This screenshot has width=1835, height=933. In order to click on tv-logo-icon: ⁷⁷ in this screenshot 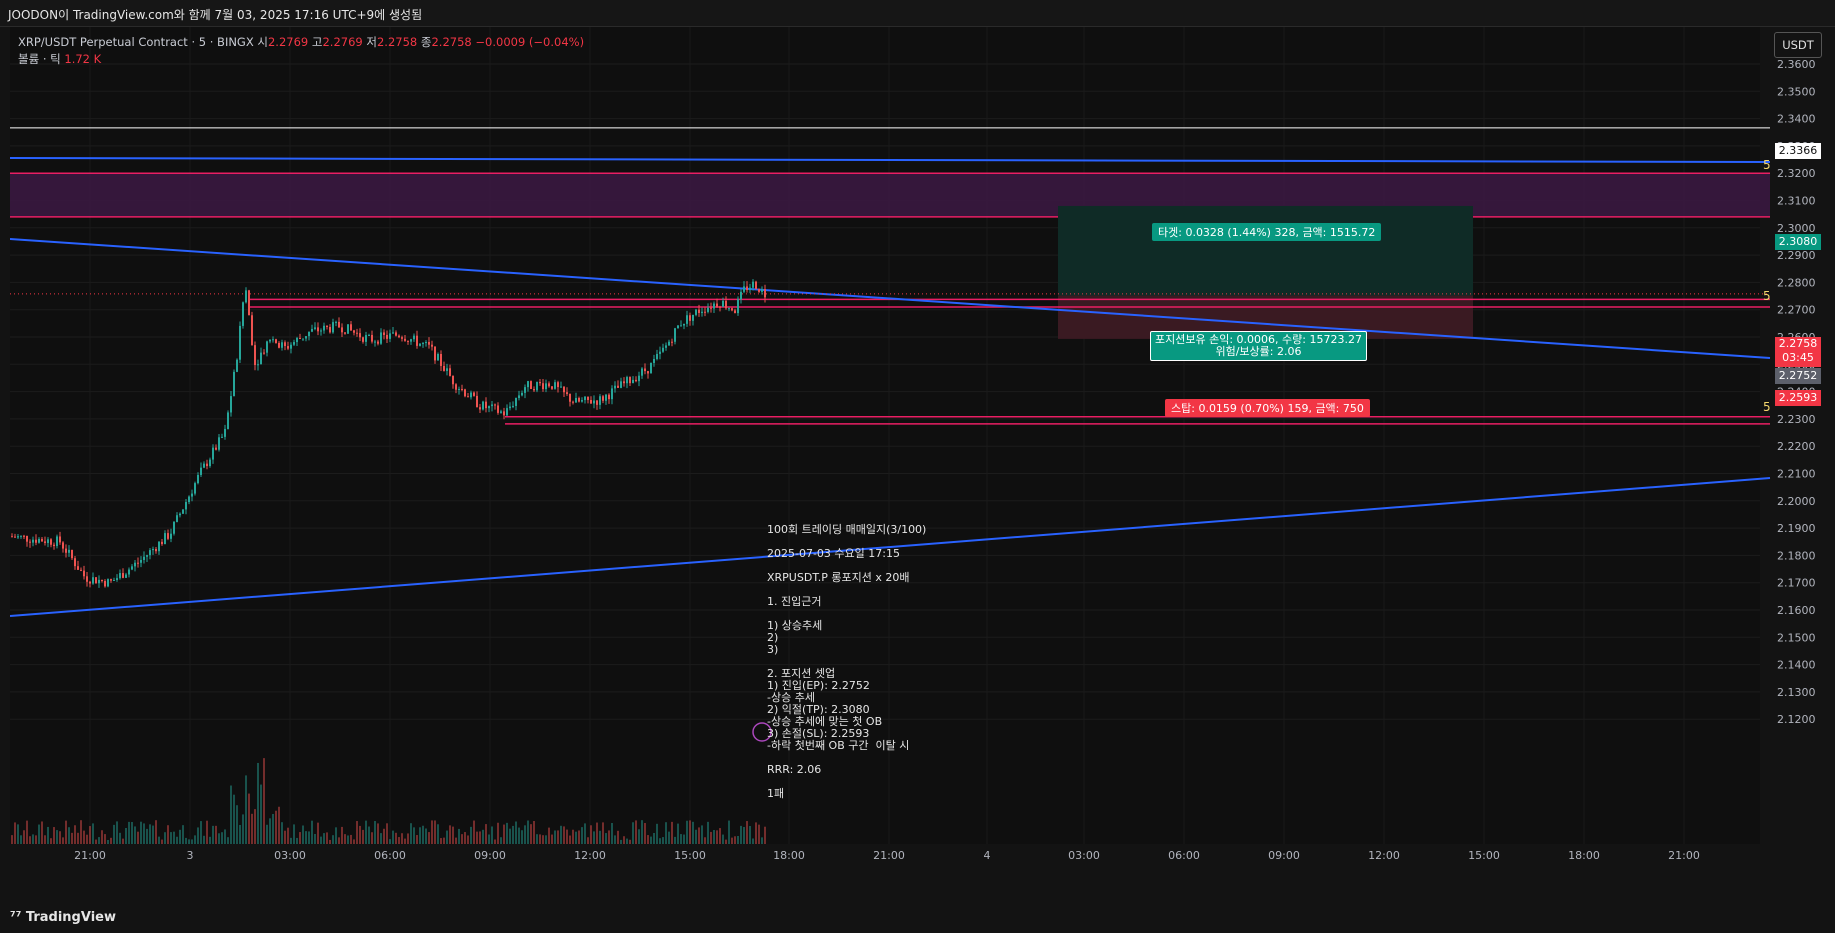, I will do `click(18, 917)`.